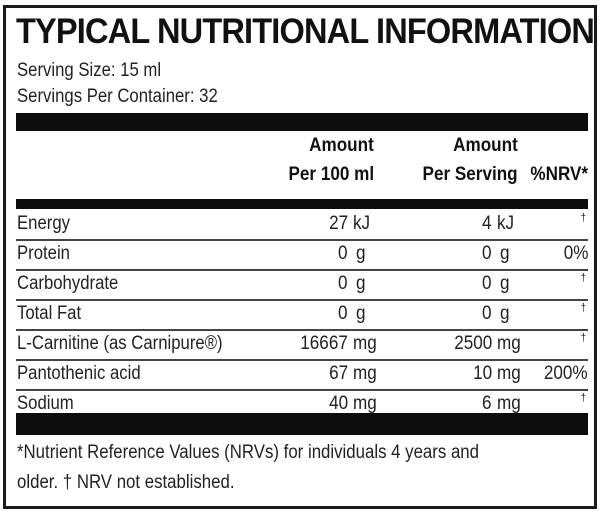 The image size is (600, 511). Describe the element at coordinates (68, 283) in the screenshot. I see `nutrient-name: Carbohydrate` at that location.